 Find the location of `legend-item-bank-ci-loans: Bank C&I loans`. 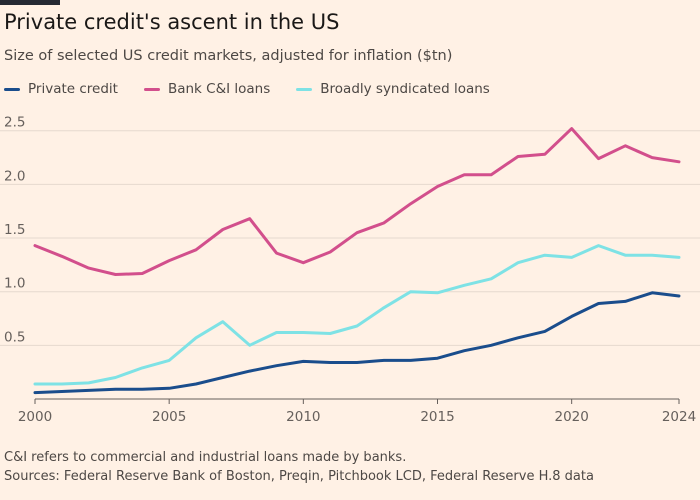

legend-item-bank-ci-loans: Bank C&I loans is located at coordinates (207, 89).